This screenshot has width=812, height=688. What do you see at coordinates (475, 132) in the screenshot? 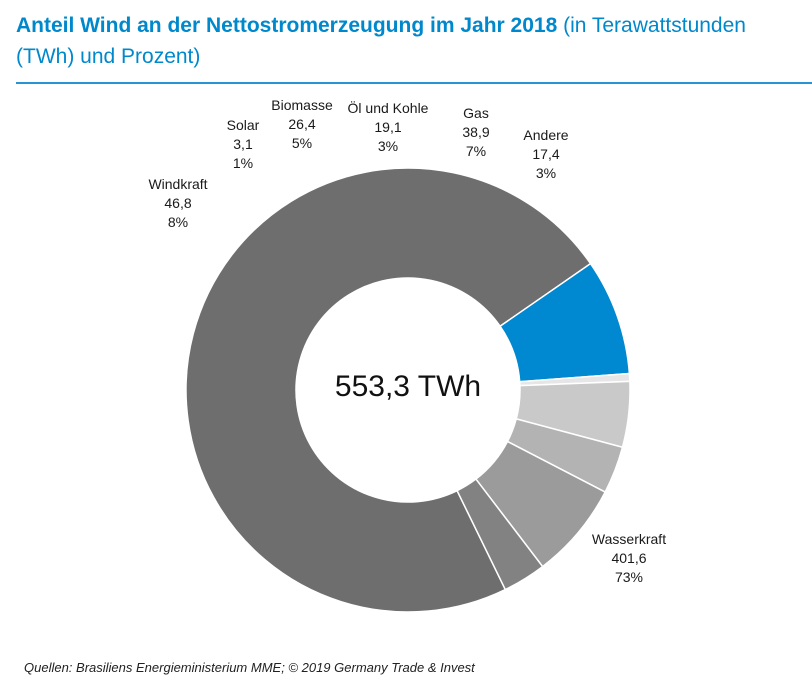
I see `slice-label-gas: Gas 38,9 7%` at bounding box center [475, 132].